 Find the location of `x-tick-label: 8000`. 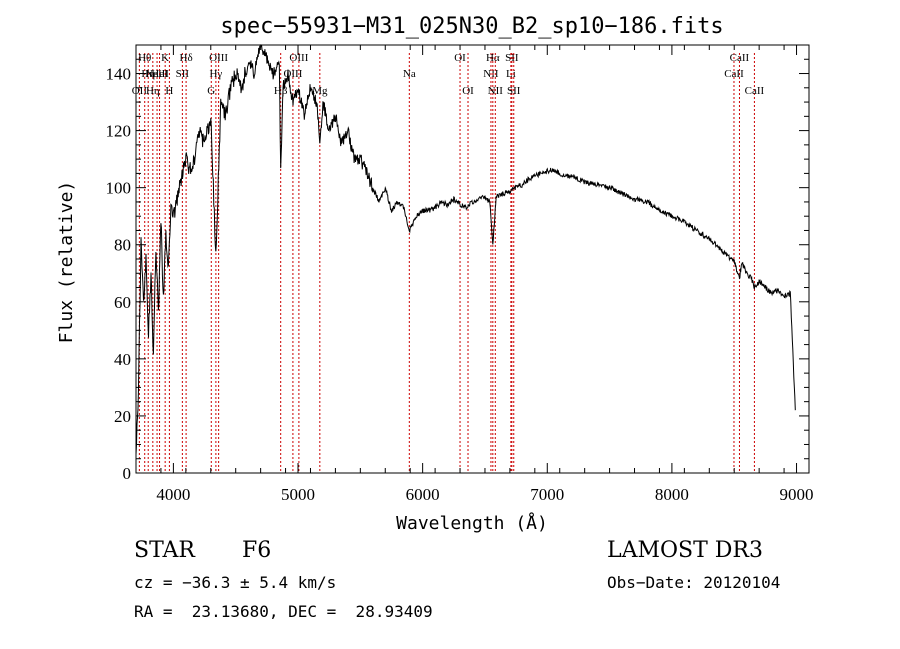

x-tick-label: 8000 is located at coordinates (672, 494).